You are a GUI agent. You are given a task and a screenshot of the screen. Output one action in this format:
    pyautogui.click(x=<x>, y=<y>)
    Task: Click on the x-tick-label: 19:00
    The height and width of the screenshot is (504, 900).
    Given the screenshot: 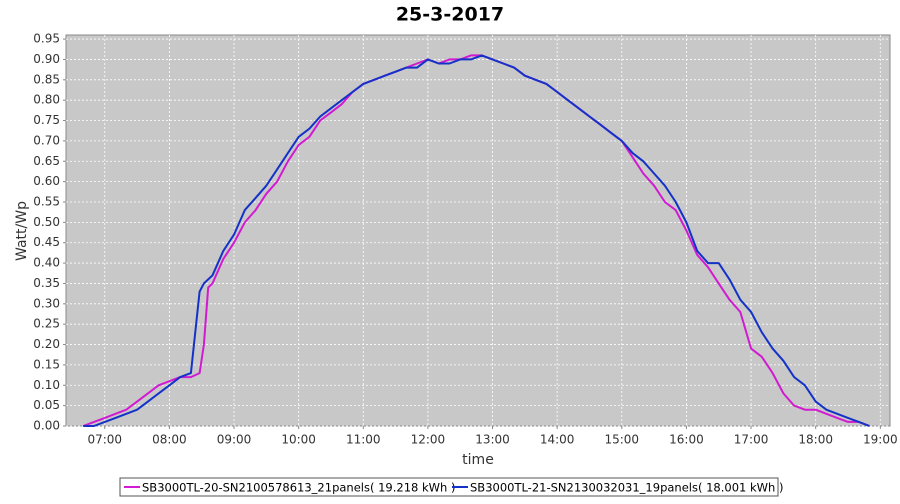 What is the action you would take?
    pyautogui.click(x=880, y=440)
    